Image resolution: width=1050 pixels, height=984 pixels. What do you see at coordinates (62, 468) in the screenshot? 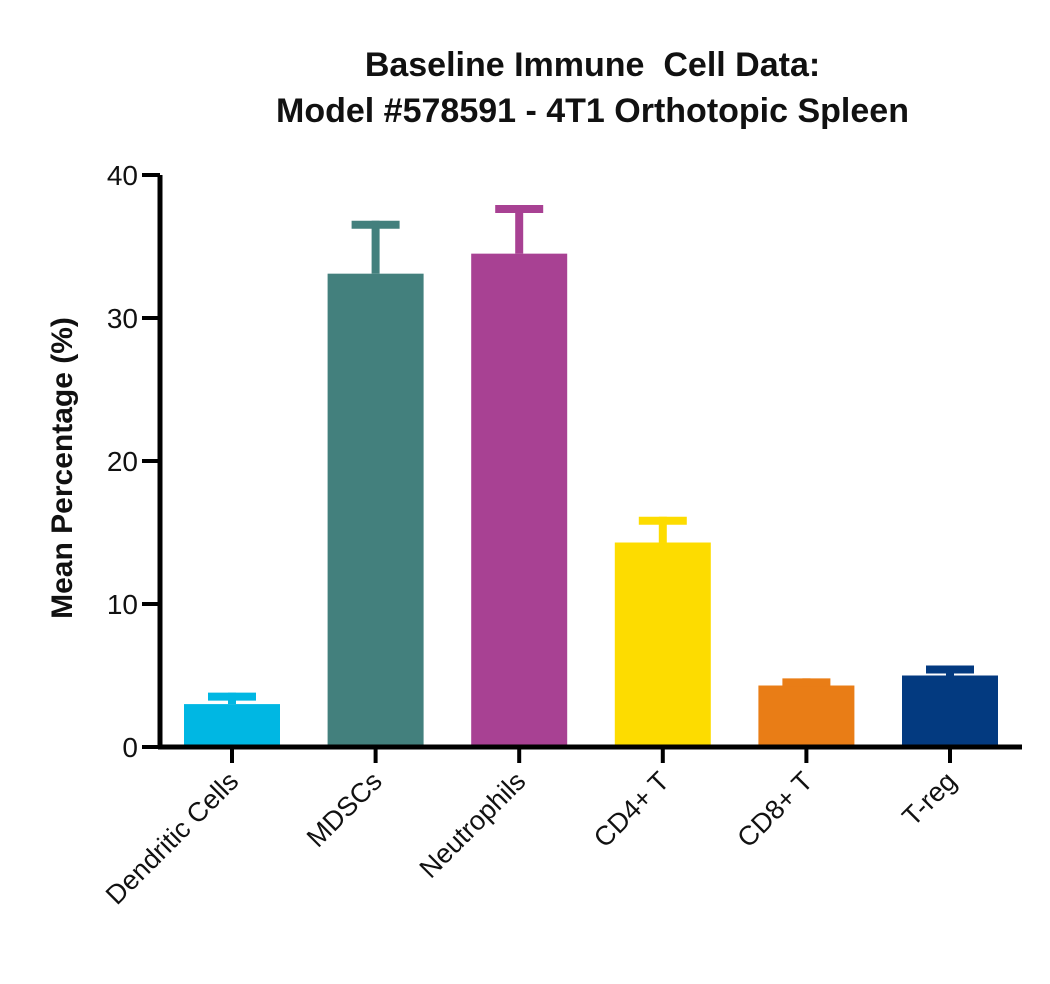
I see `y-axis-label: Mean Percentage (%)` at bounding box center [62, 468].